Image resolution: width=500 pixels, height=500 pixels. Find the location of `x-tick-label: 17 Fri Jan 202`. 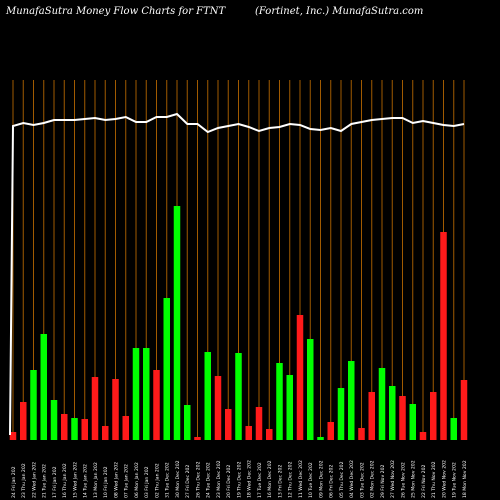

x-tick-label: 17 Fri Jan 202 is located at coordinates (55, 482).